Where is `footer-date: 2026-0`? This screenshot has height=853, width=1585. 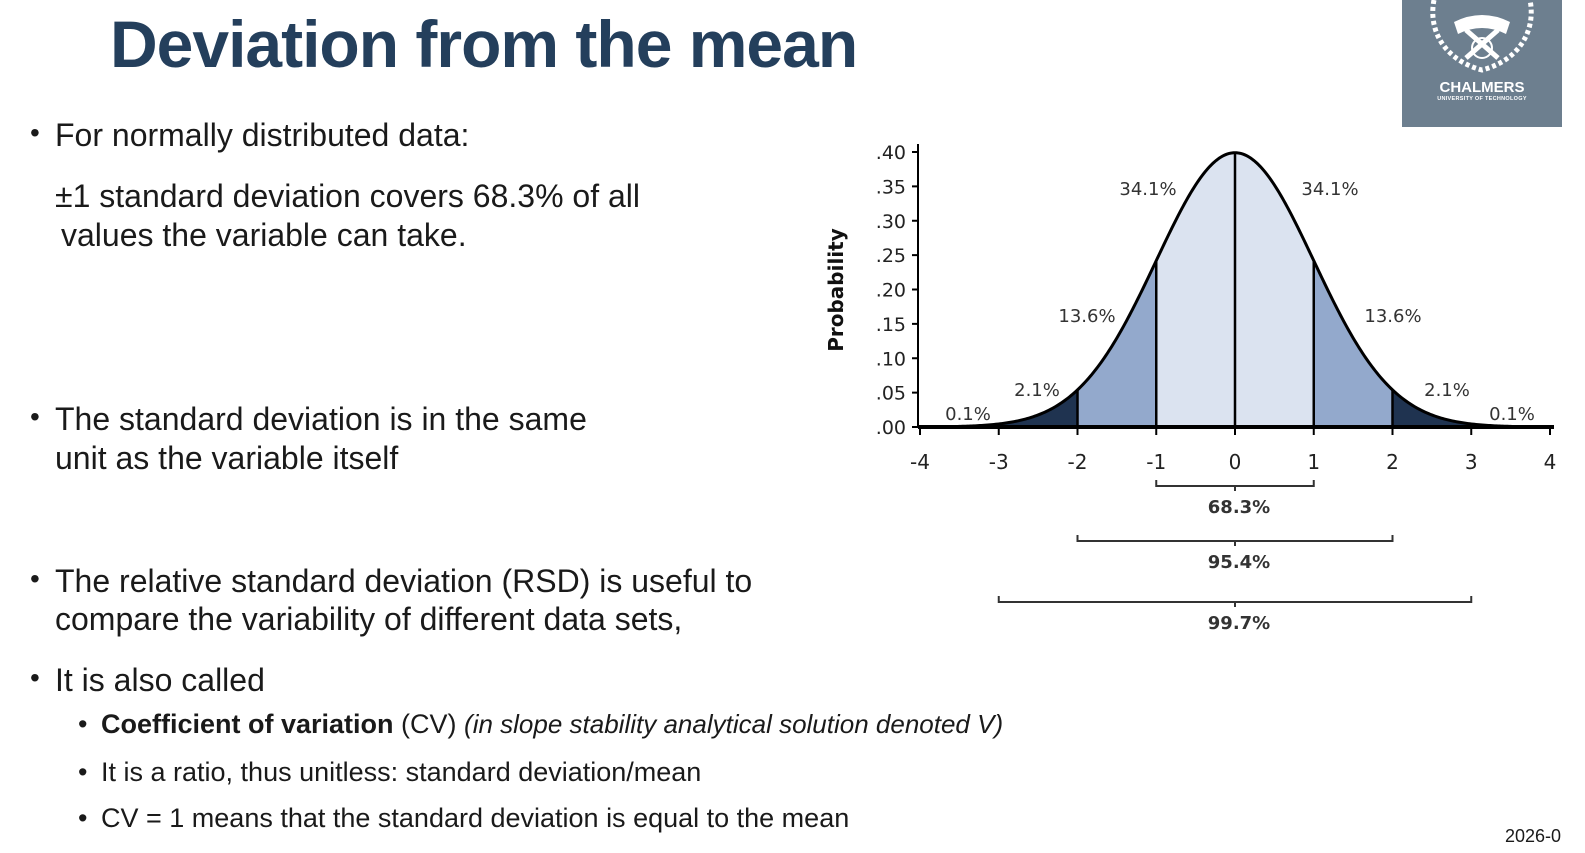 footer-date: 2026-0 is located at coordinates (1533, 836).